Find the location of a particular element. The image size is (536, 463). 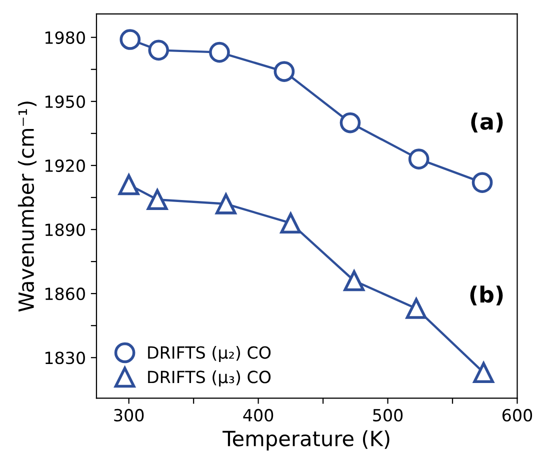

legend-label: DRIFTS (μ₂) CO is located at coordinates (209, 354).